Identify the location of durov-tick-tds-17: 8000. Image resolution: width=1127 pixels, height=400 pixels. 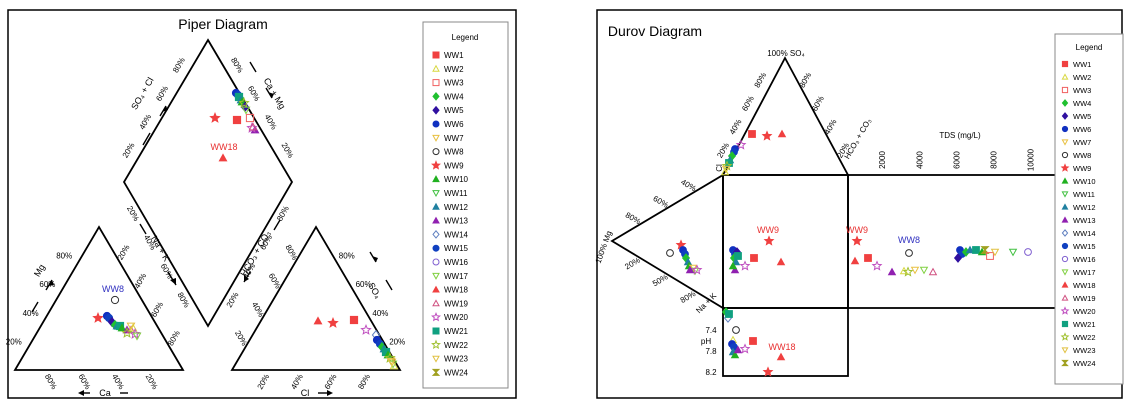
(994, 160).